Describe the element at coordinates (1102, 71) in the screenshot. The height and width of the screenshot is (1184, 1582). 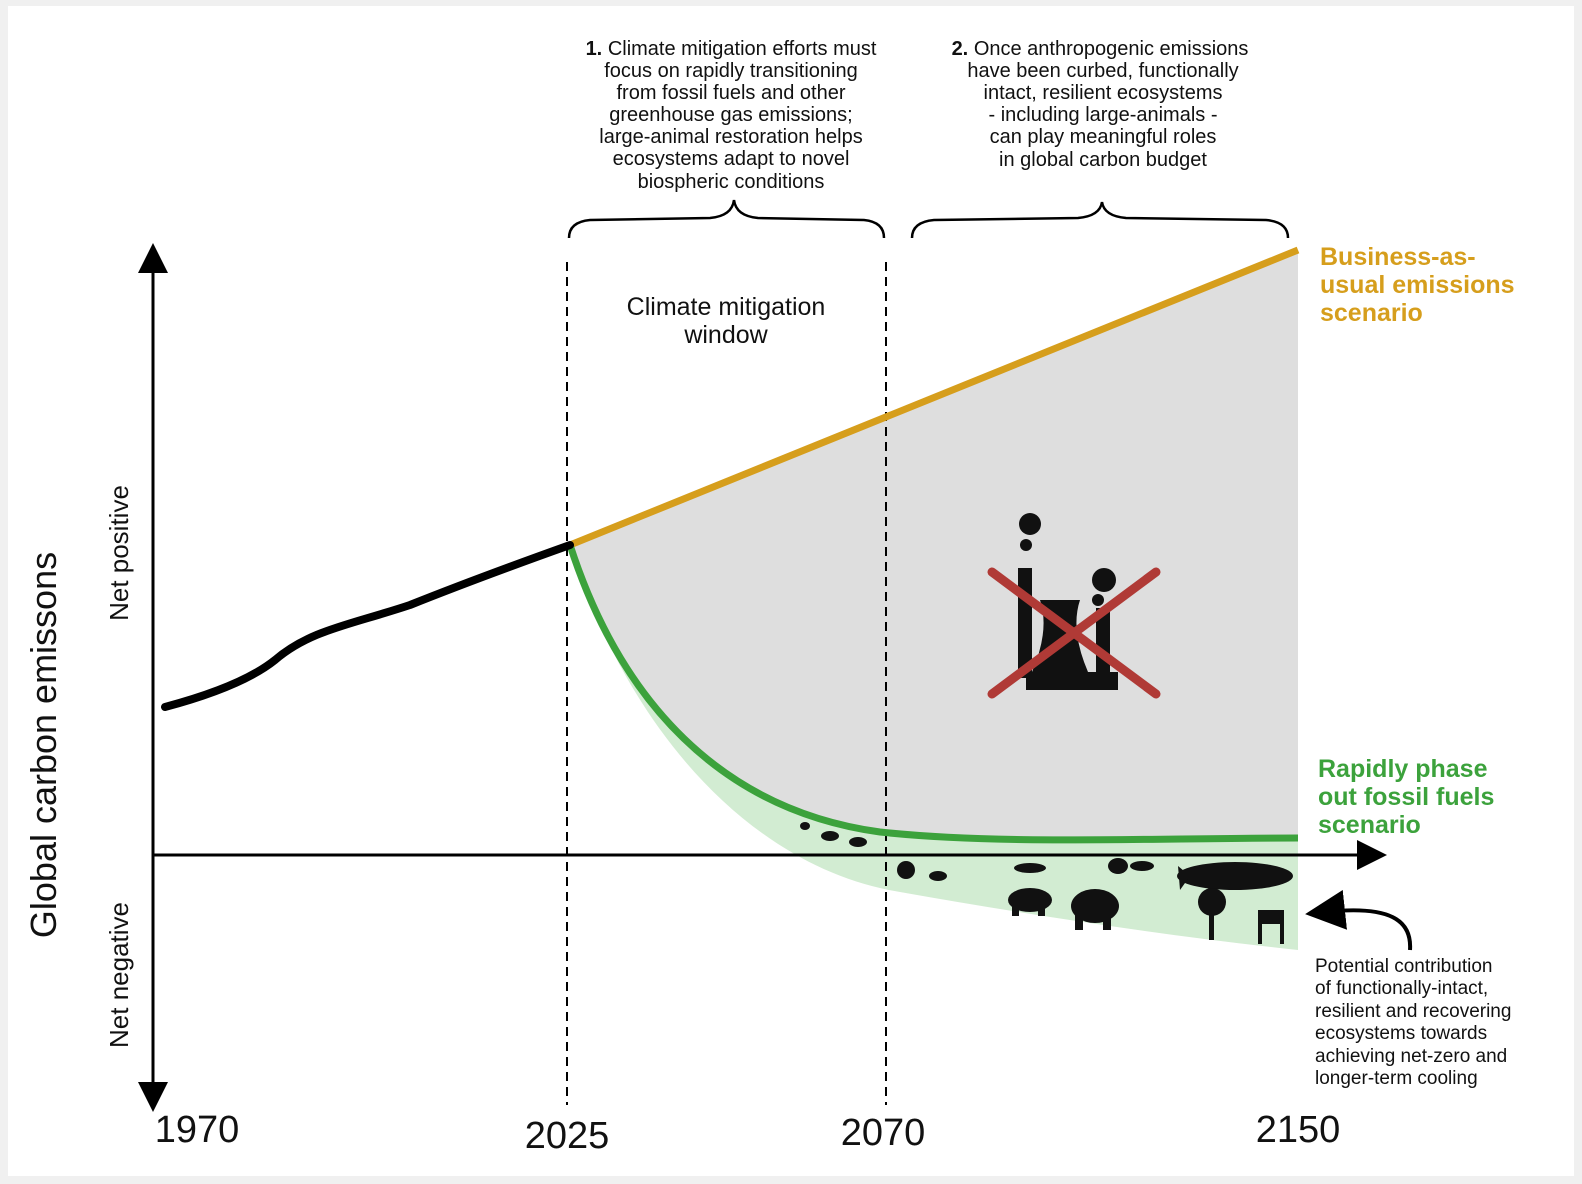
I see `annotation-line: have been curbed, functionally` at that location.